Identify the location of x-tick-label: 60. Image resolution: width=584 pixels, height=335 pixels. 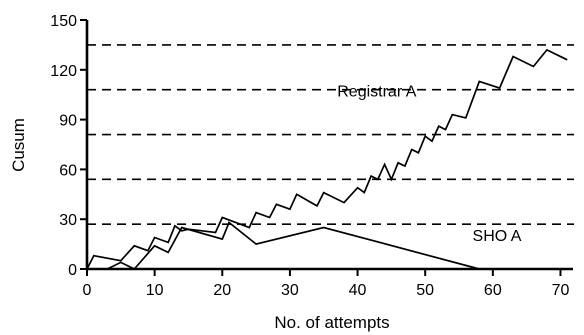
(493, 290).